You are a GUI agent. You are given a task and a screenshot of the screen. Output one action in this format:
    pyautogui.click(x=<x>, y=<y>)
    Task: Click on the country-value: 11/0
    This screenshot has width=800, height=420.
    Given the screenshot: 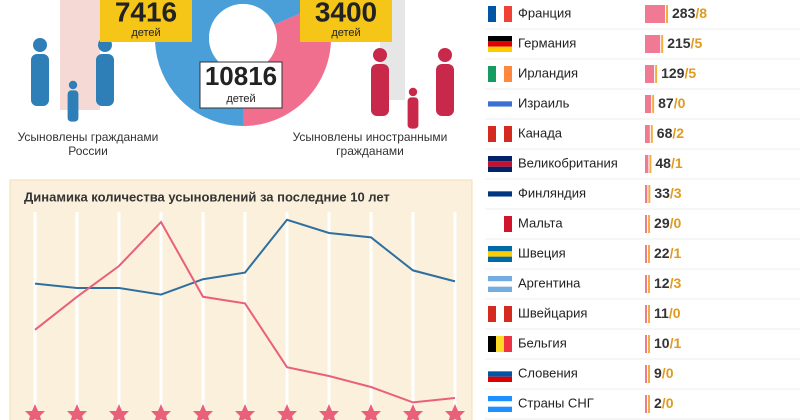 What is the action you would take?
    pyautogui.click(x=667, y=313)
    